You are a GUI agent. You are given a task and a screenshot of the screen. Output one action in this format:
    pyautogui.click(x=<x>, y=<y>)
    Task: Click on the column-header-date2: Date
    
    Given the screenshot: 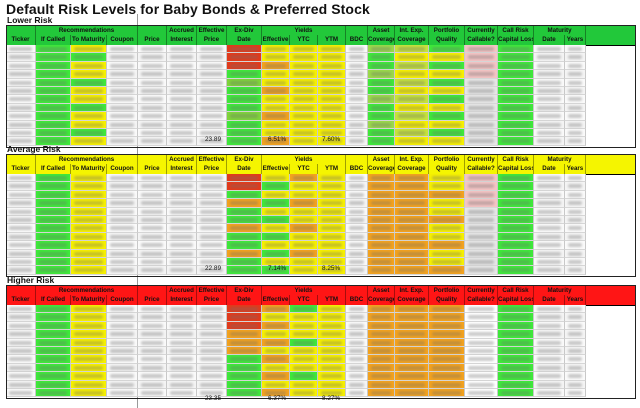 What is the action you would take?
    pyautogui.click(x=549, y=300)
    